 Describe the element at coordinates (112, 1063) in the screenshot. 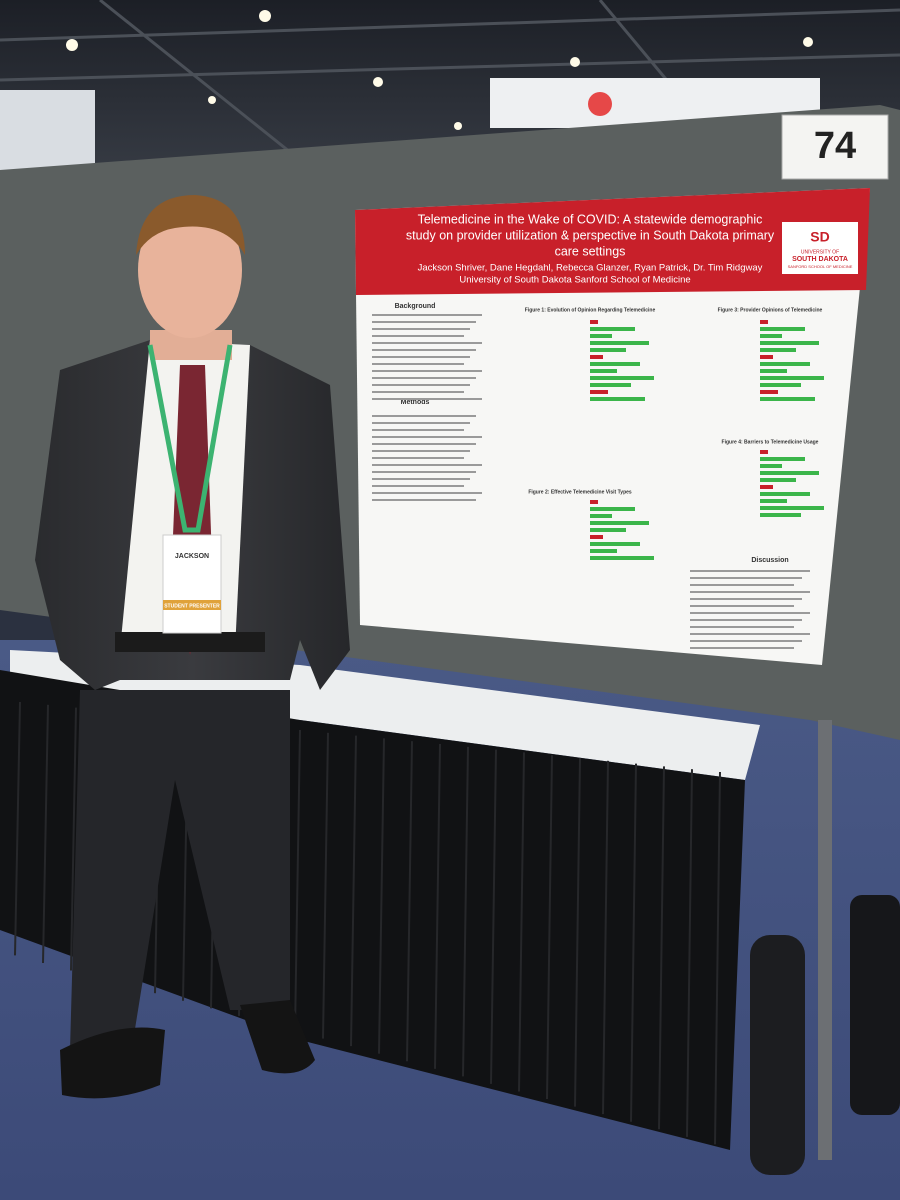

I see `shoe` at that location.